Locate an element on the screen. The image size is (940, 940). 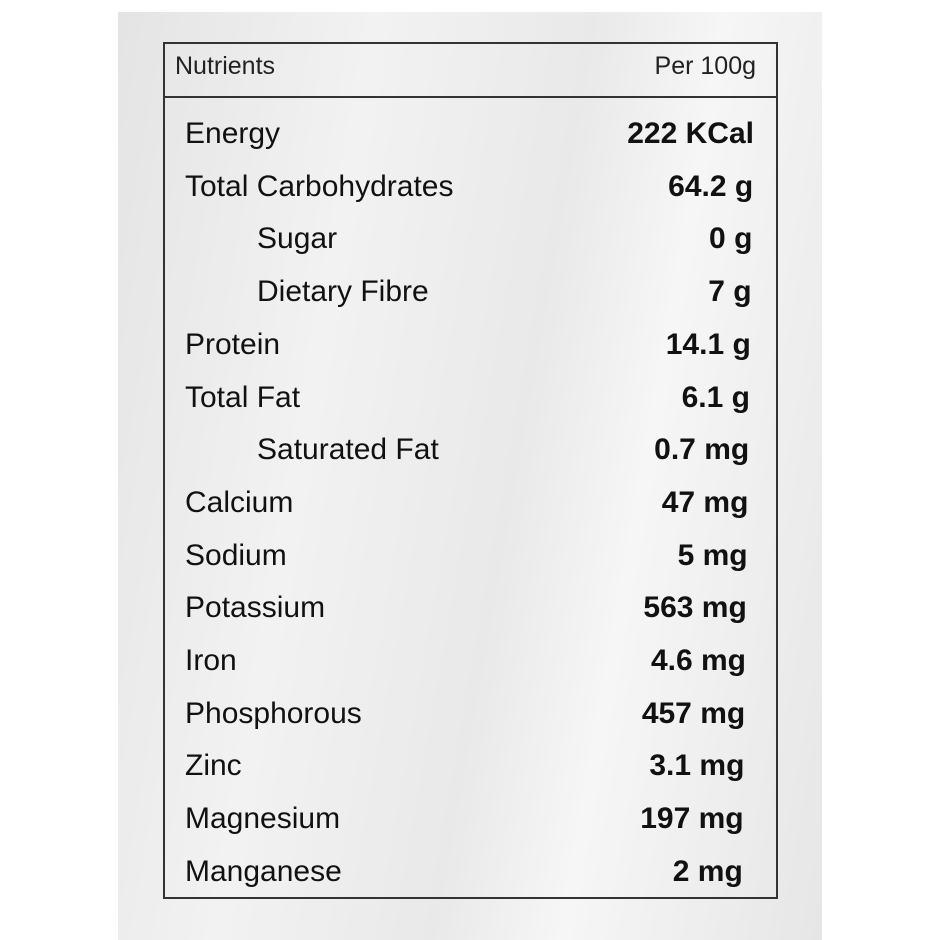
nutrient-value: 14.1 g is located at coordinates (708, 344).